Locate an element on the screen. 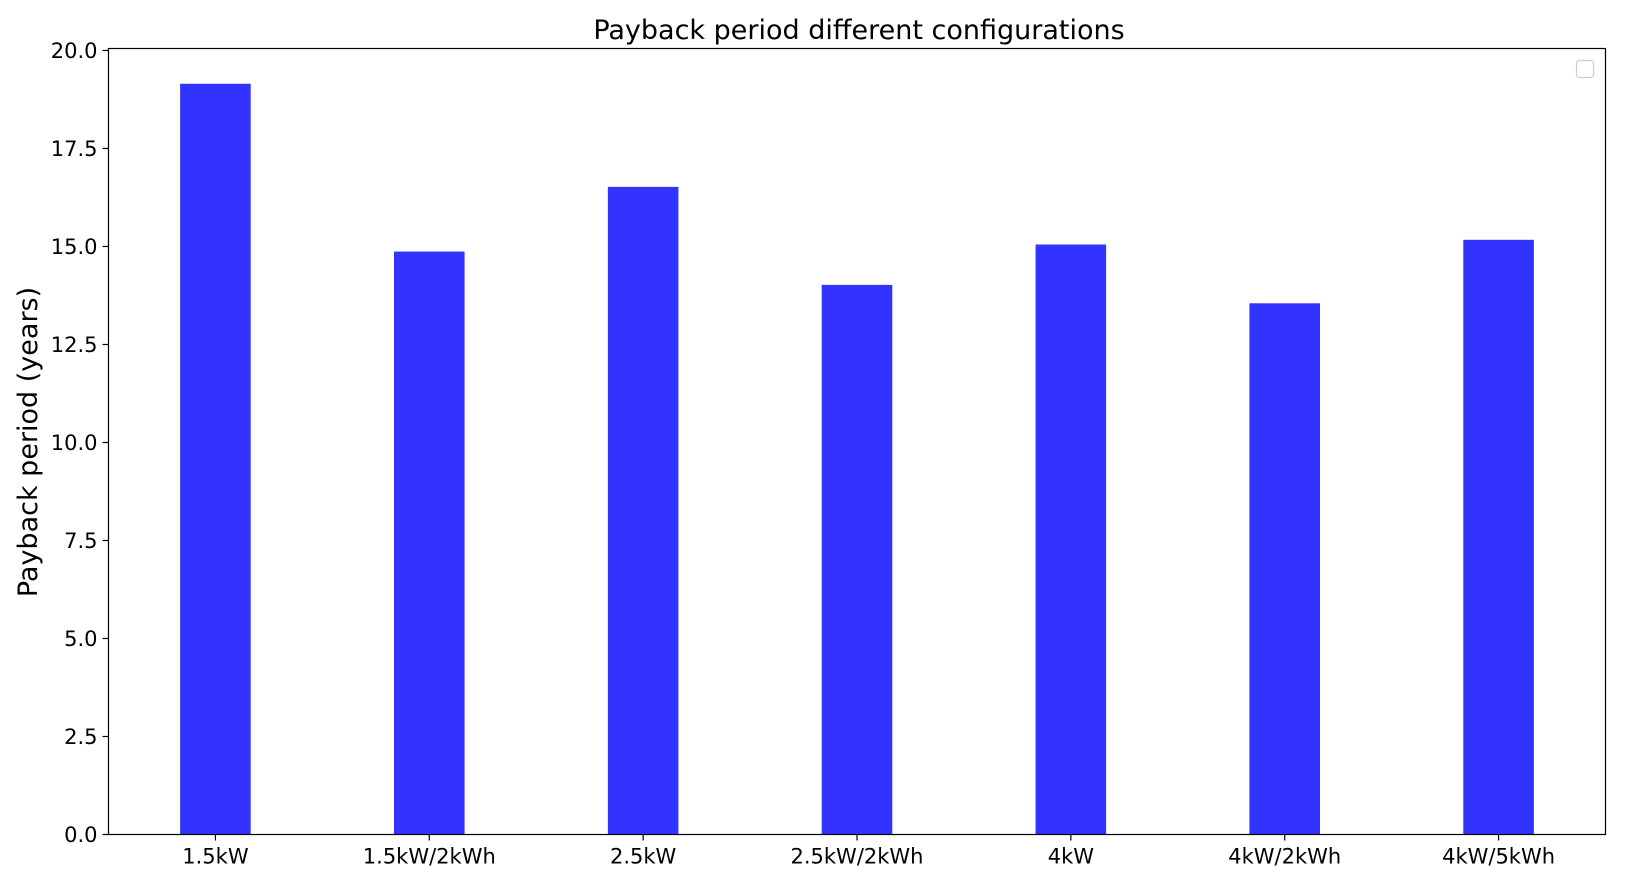 The image size is (1637, 872). y-axis-ticks: 0.0 2.5 5.0 7.5 10.0 12.5 15.0 17.5 20.0 is located at coordinates (80, 443).